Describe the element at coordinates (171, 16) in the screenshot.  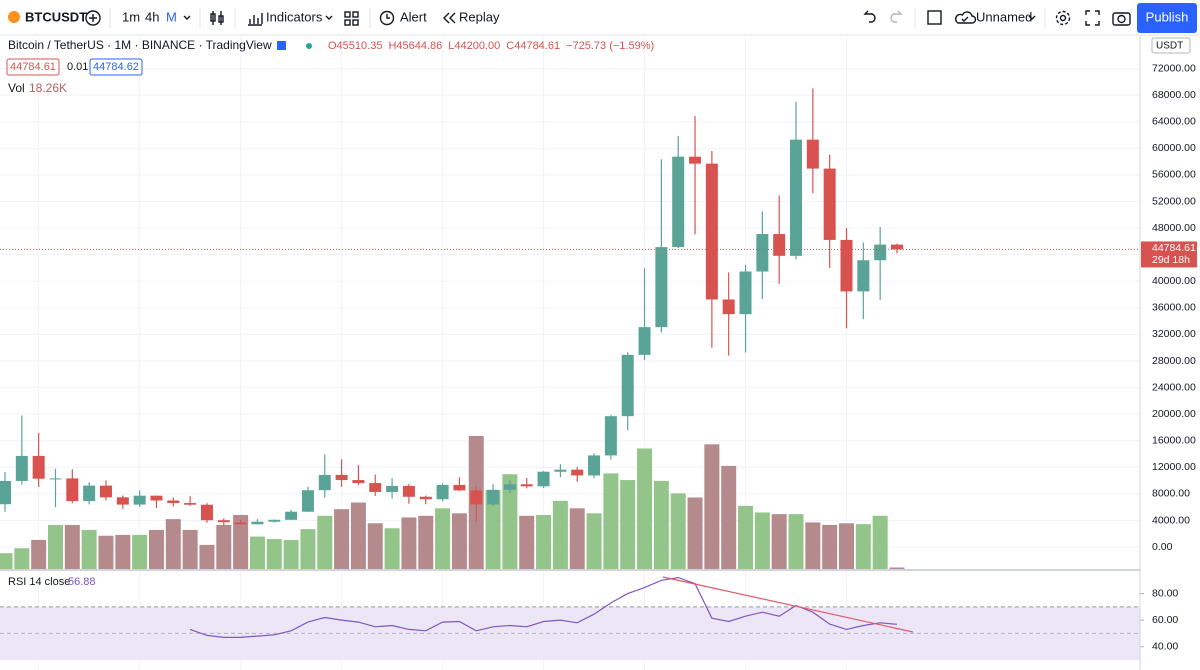
I see `interval-active: M` at that location.